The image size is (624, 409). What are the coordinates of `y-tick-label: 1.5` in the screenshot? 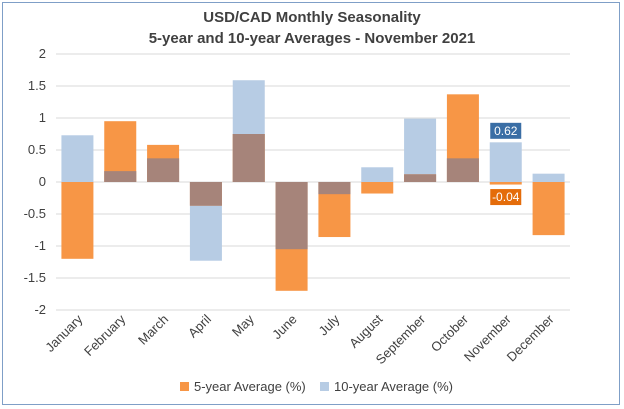 It's located at (37, 85).